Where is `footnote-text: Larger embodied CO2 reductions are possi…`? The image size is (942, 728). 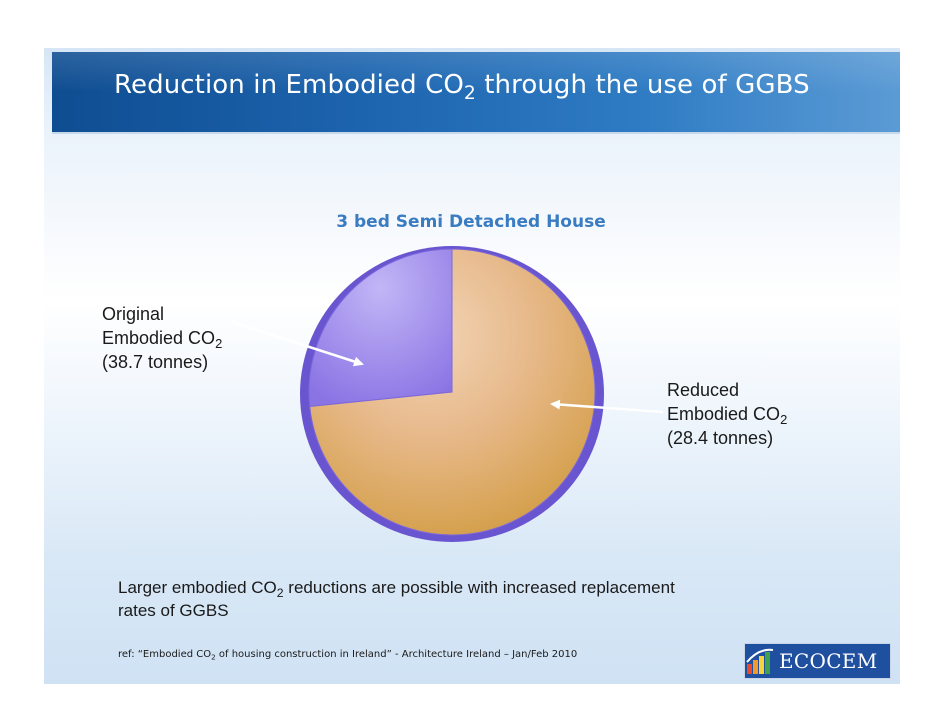
footnote-text: Larger embodied CO2 reductions are possi… is located at coordinates (396, 599).